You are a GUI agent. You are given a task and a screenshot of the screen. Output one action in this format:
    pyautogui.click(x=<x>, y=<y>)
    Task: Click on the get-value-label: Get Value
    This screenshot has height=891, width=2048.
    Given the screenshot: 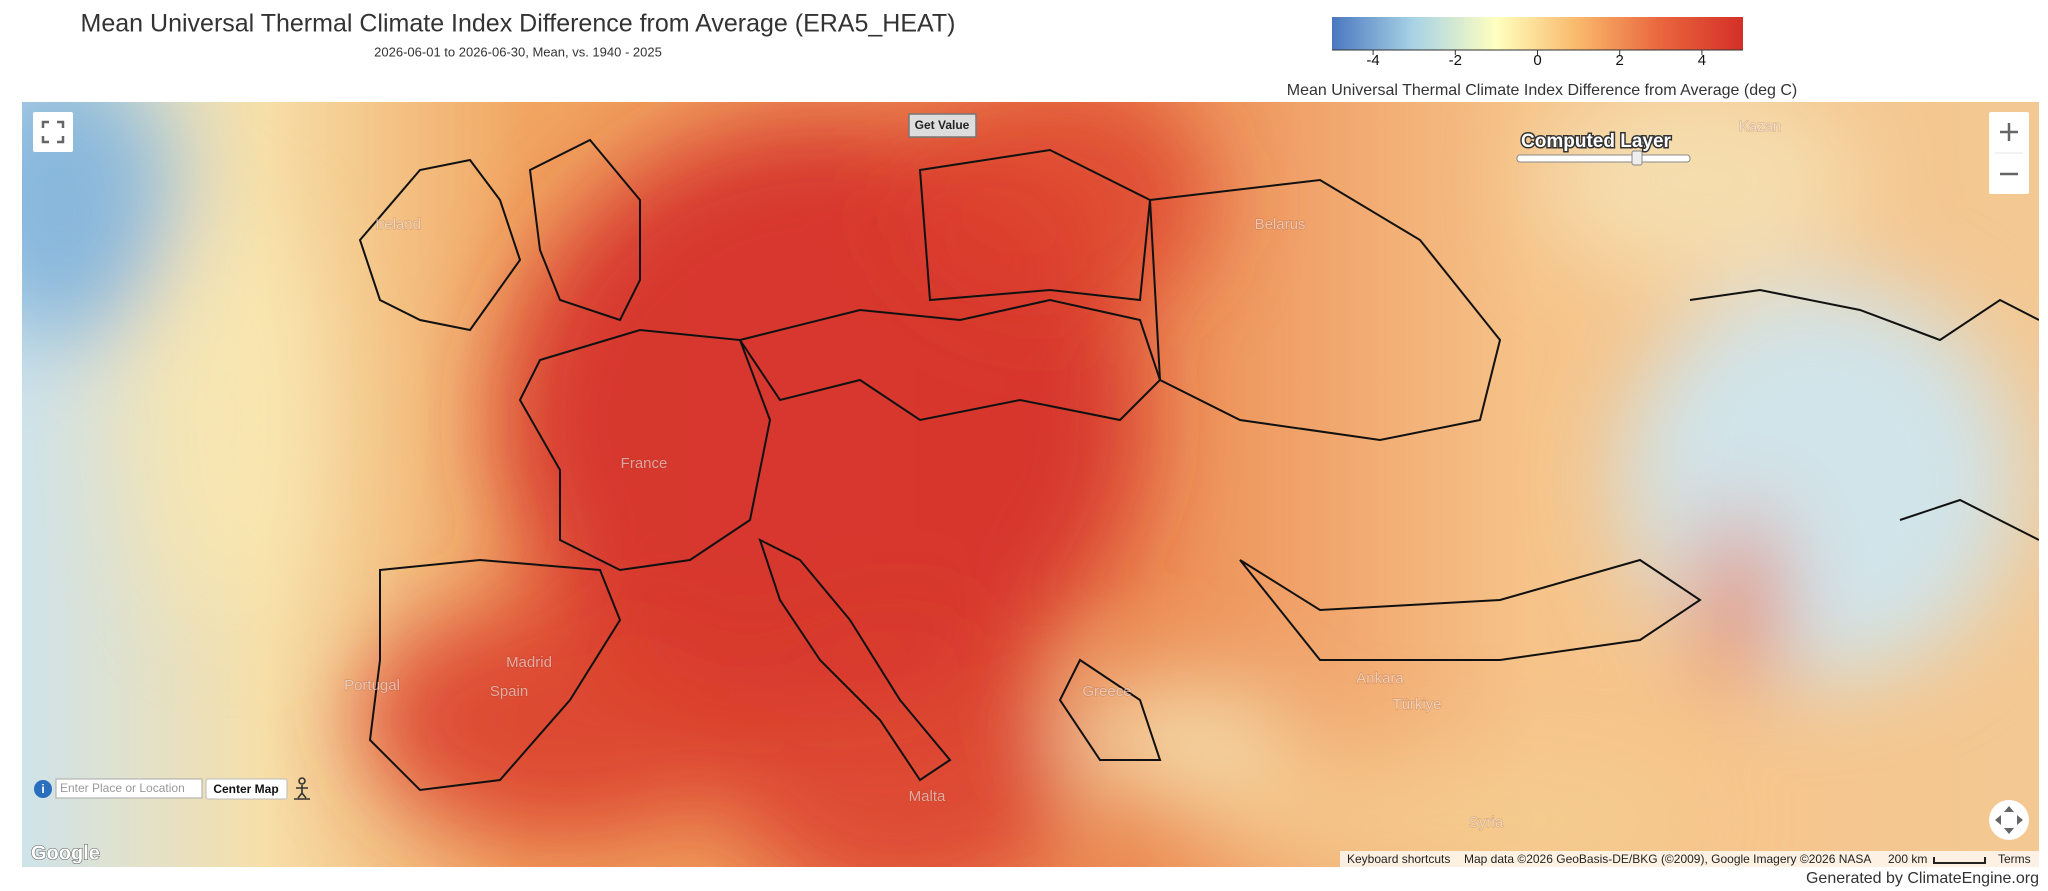 What is the action you would take?
    pyautogui.click(x=942, y=125)
    